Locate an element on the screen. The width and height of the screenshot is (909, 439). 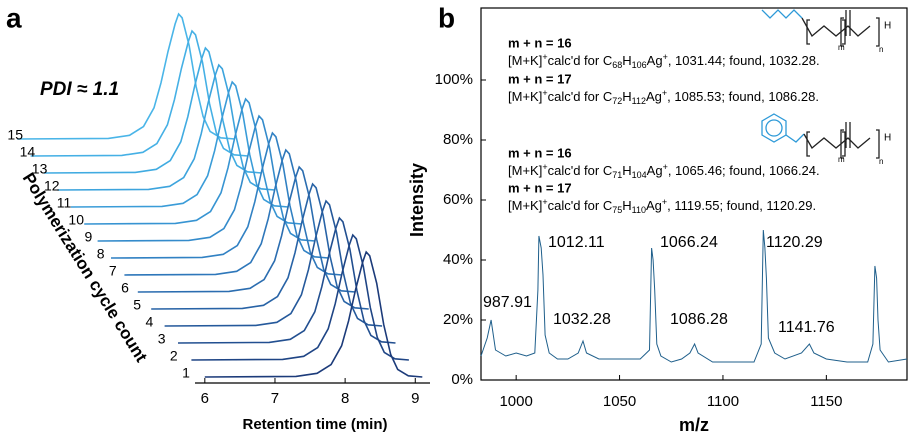
series-label: 11 is located at coordinates (64, 203).